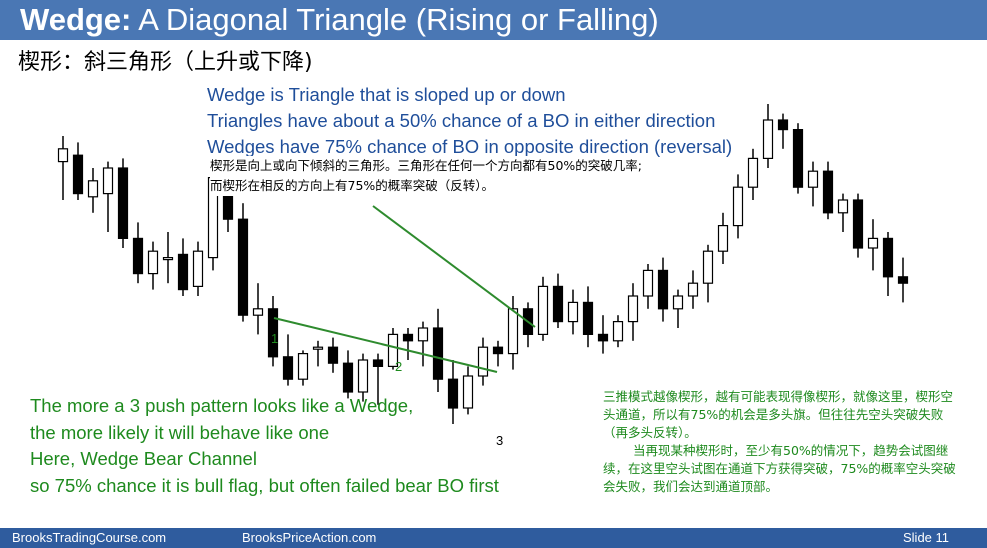 The width and height of the screenshot is (987, 548). What do you see at coordinates (274, 338) in the screenshot?
I see `push-label-1: 1` at bounding box center [274, 338].